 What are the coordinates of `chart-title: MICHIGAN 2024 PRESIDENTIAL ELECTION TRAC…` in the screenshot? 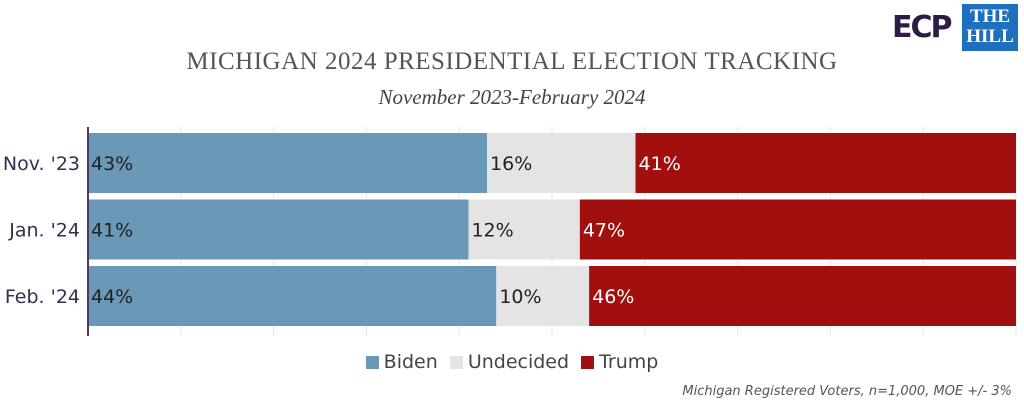 It's located at (512, 61).